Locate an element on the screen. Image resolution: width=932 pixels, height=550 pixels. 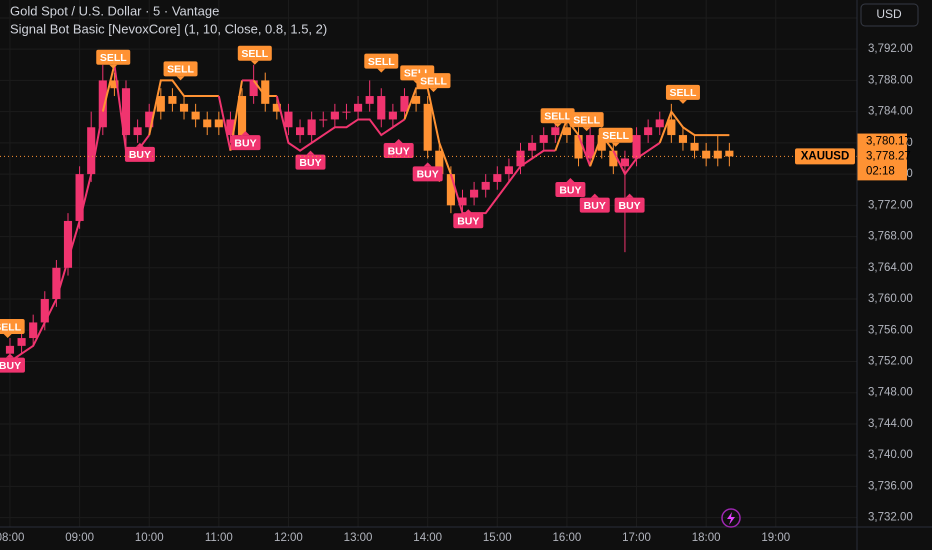
y-tick-label: 3,732.00 is located at coordinates (890, 518).